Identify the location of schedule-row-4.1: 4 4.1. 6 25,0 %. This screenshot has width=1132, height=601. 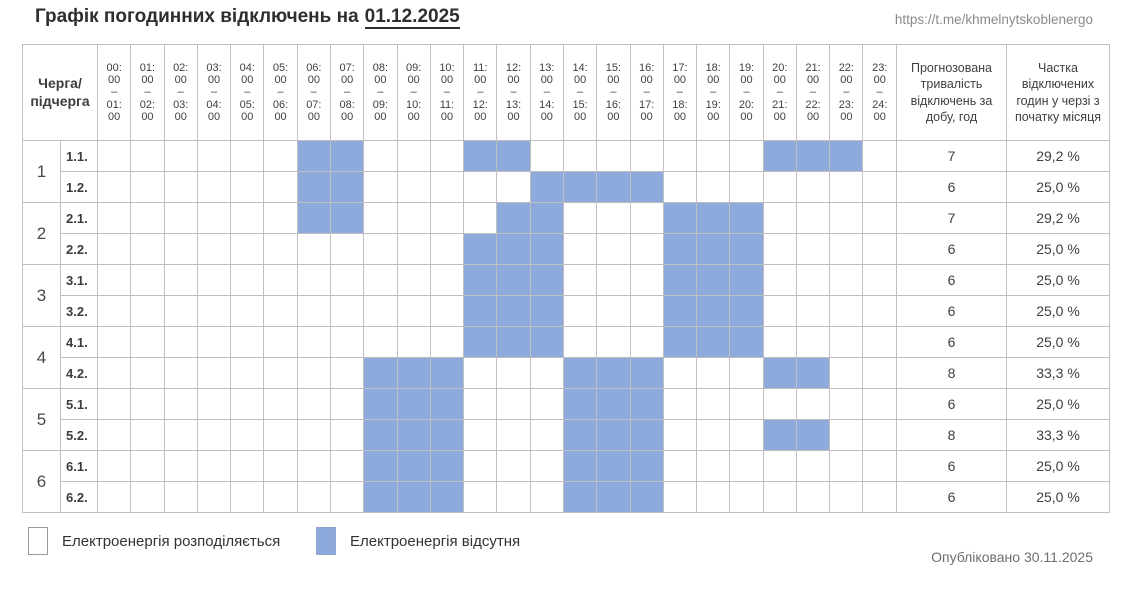
(566, 357).